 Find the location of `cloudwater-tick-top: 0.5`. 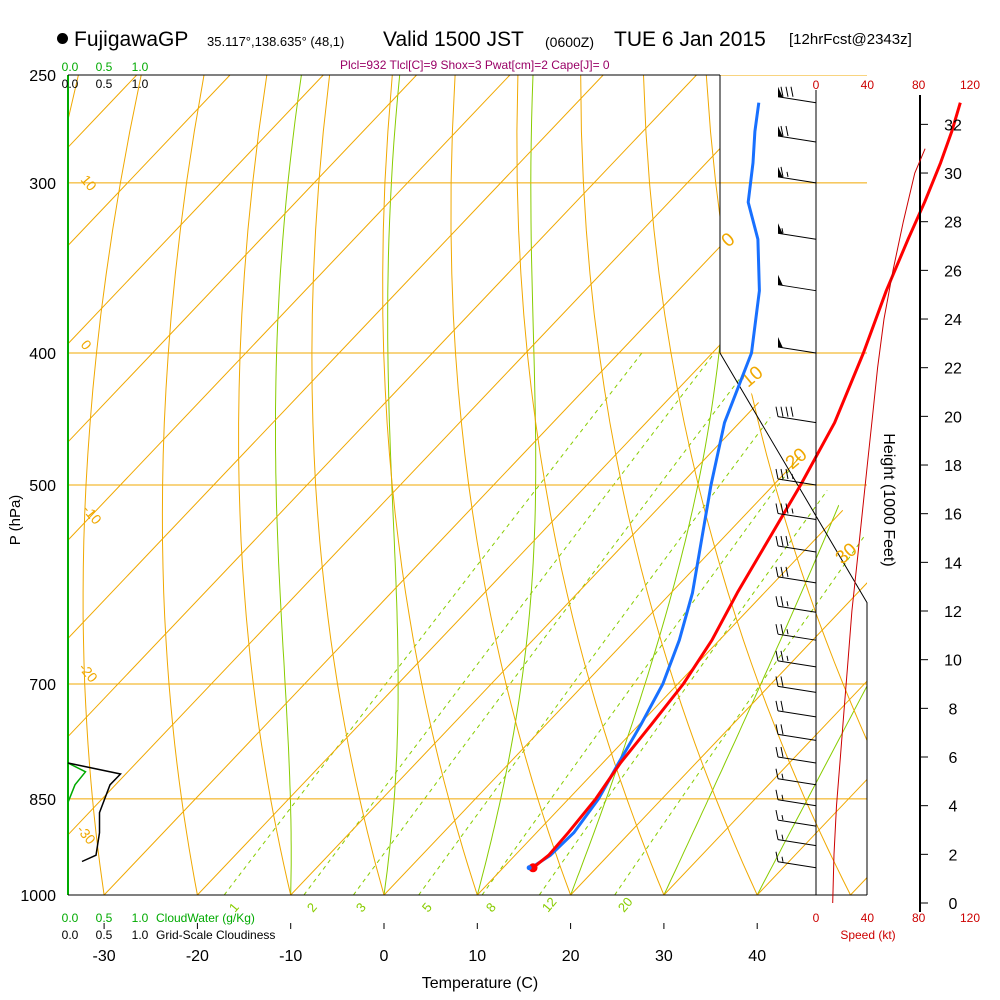

cloudwater-tick-top: 0.5 is located at coordinates (104, 67).